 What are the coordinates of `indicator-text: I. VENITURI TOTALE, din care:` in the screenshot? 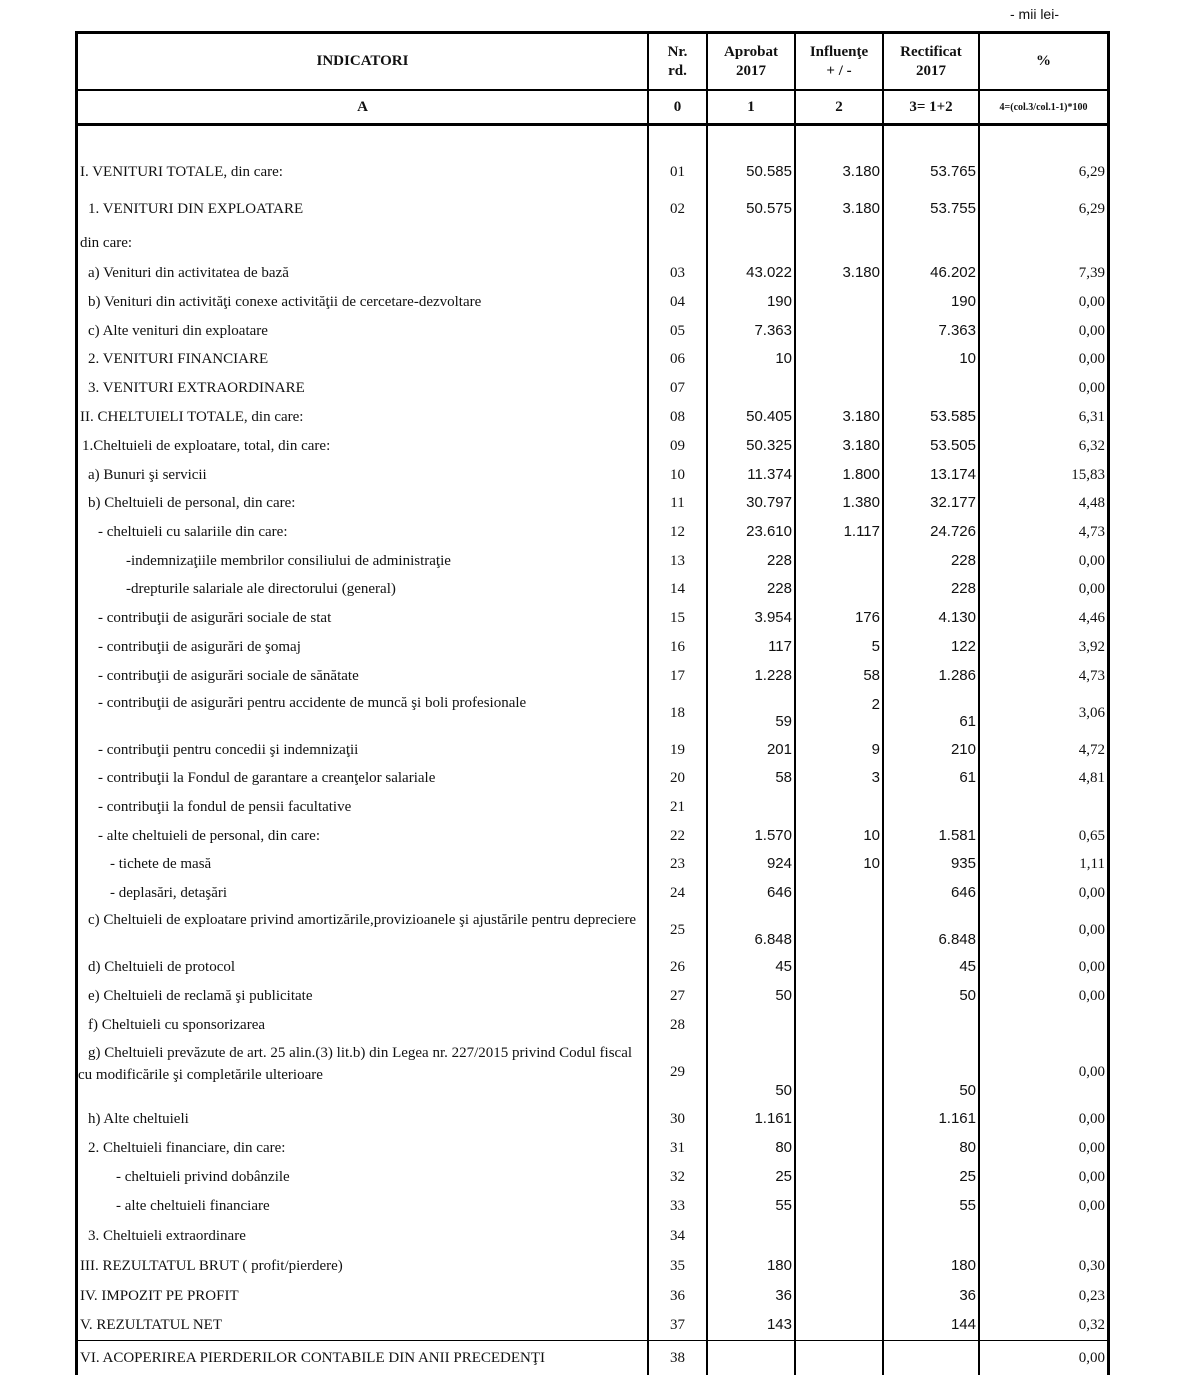 It's located at (181, 172).